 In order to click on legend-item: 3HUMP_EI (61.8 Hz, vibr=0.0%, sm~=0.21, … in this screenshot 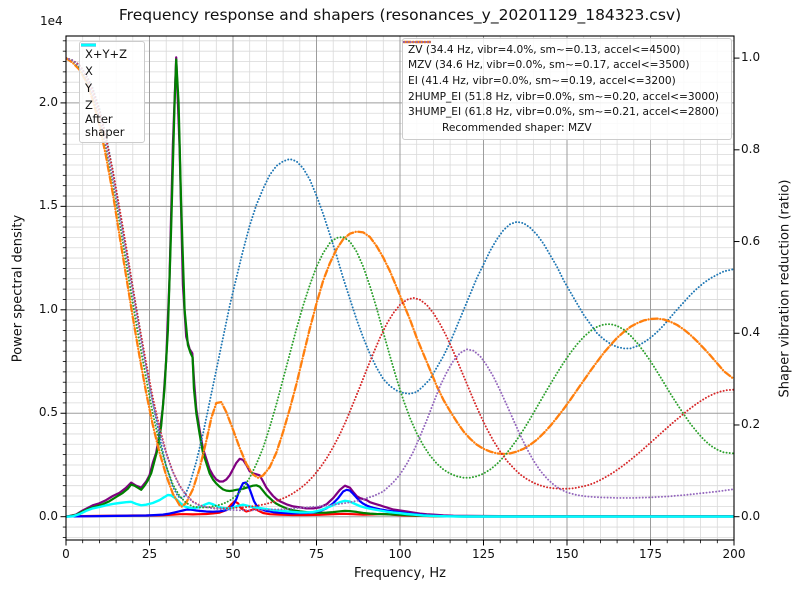, I will do `click(564, 80)`.